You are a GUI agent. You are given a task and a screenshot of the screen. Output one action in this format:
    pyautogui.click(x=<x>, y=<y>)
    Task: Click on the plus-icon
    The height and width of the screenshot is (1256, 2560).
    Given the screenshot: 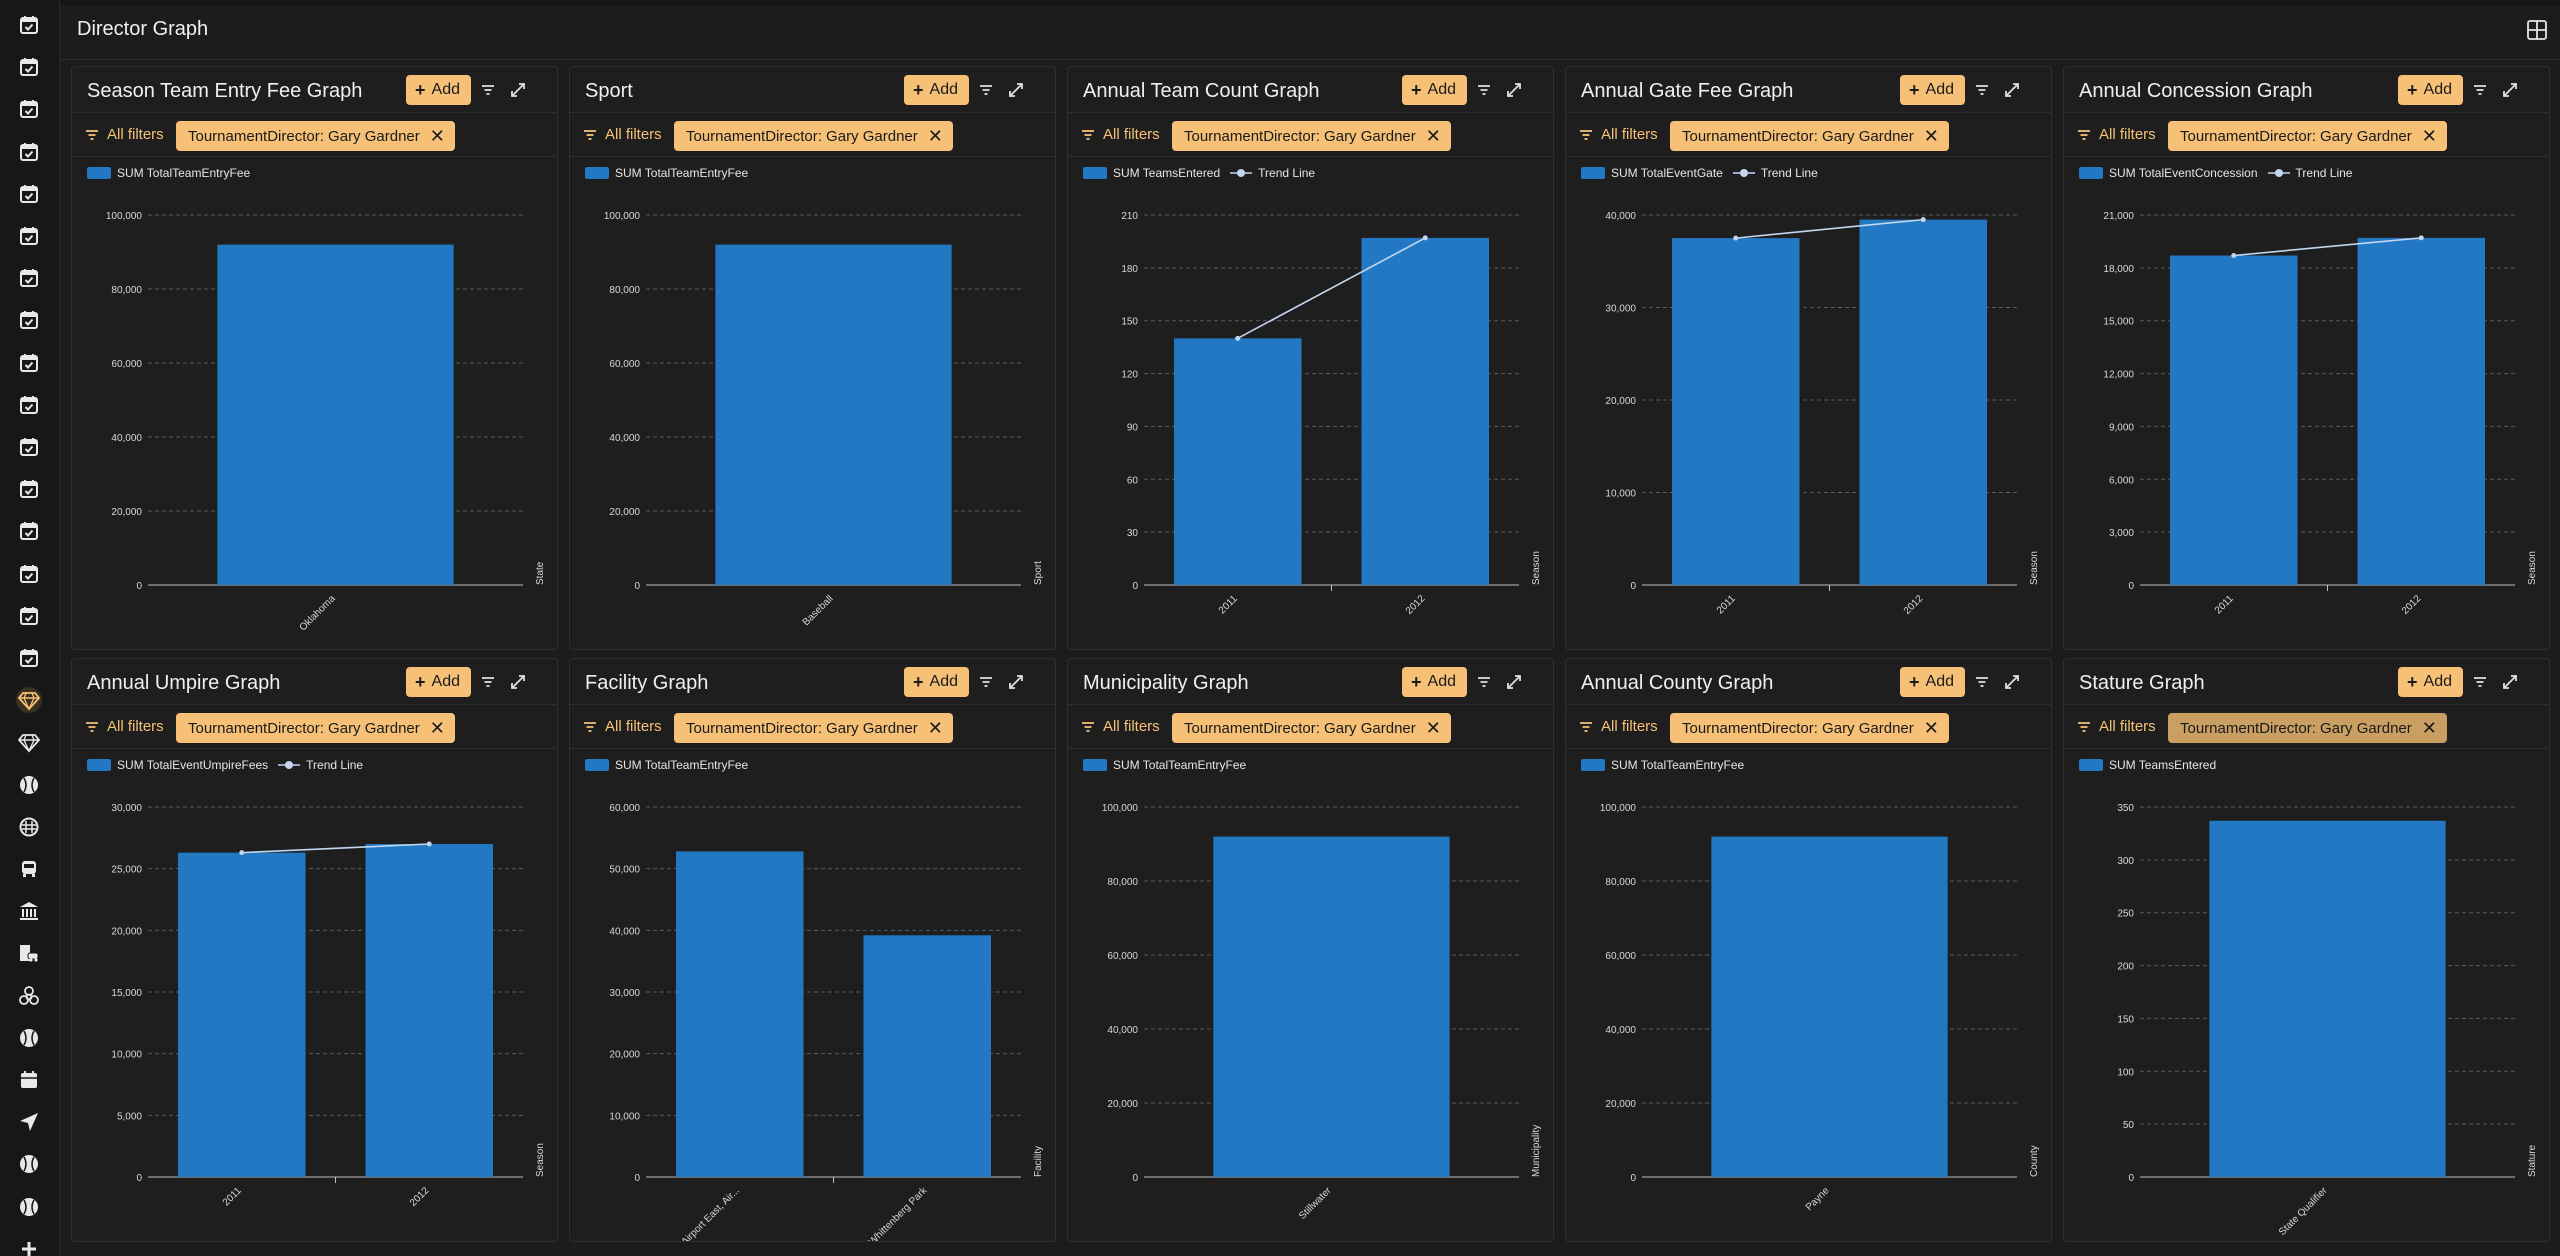 What is the action you would take?
    pyautogui.click(x=29, y=1246)
    